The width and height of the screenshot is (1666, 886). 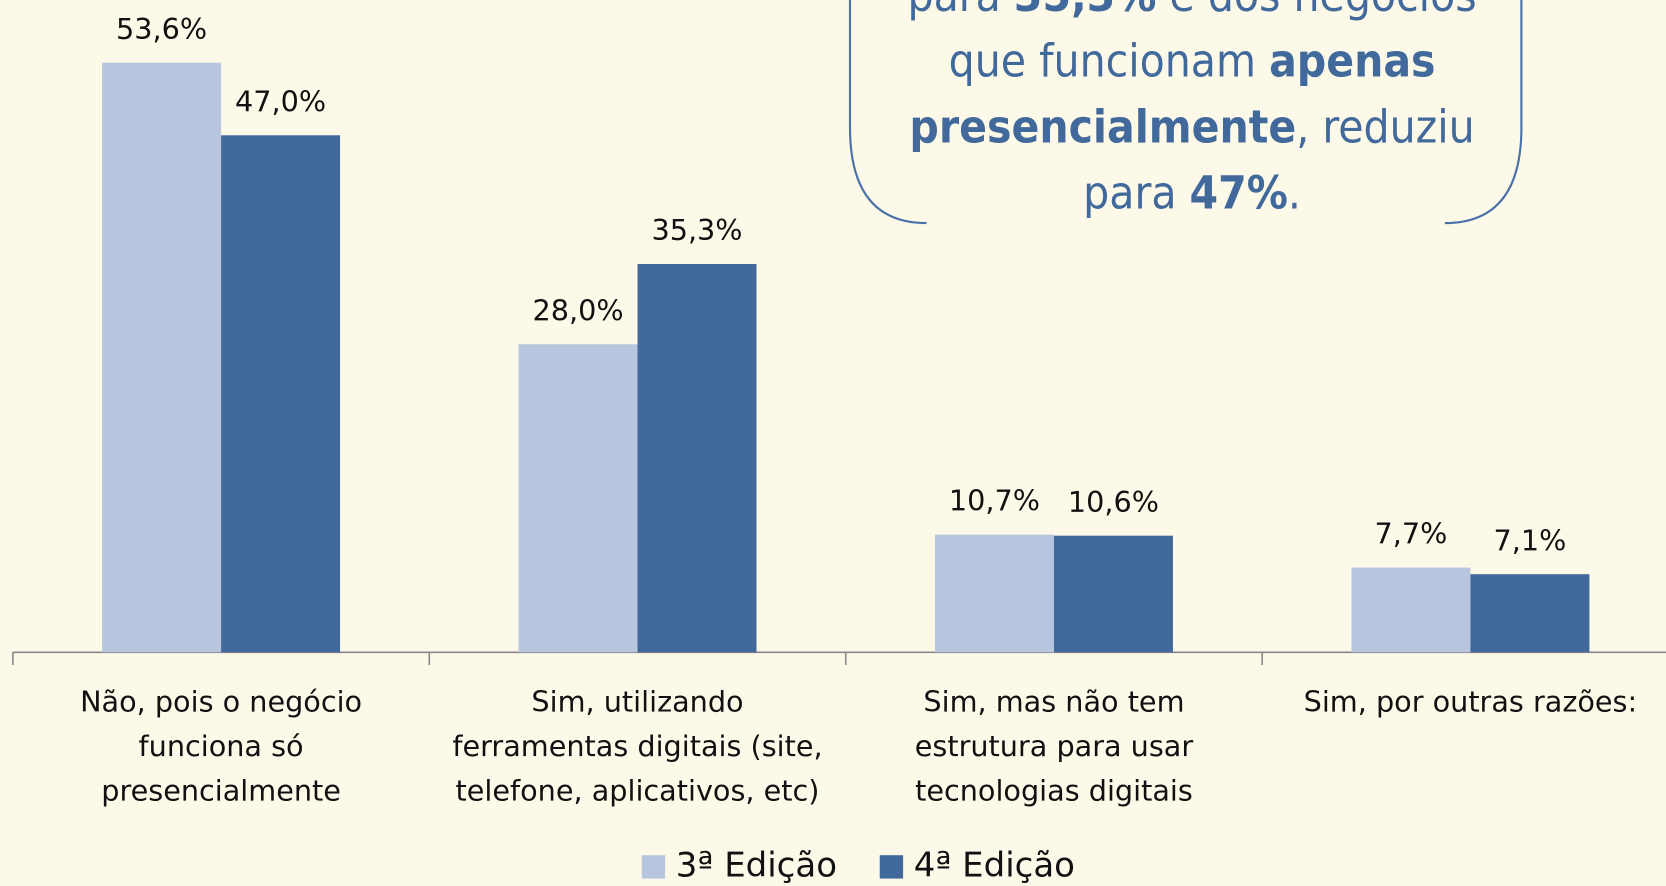 I want to click on annotation-line: presencialmente, reduziu, so click(x=1191, y=126).